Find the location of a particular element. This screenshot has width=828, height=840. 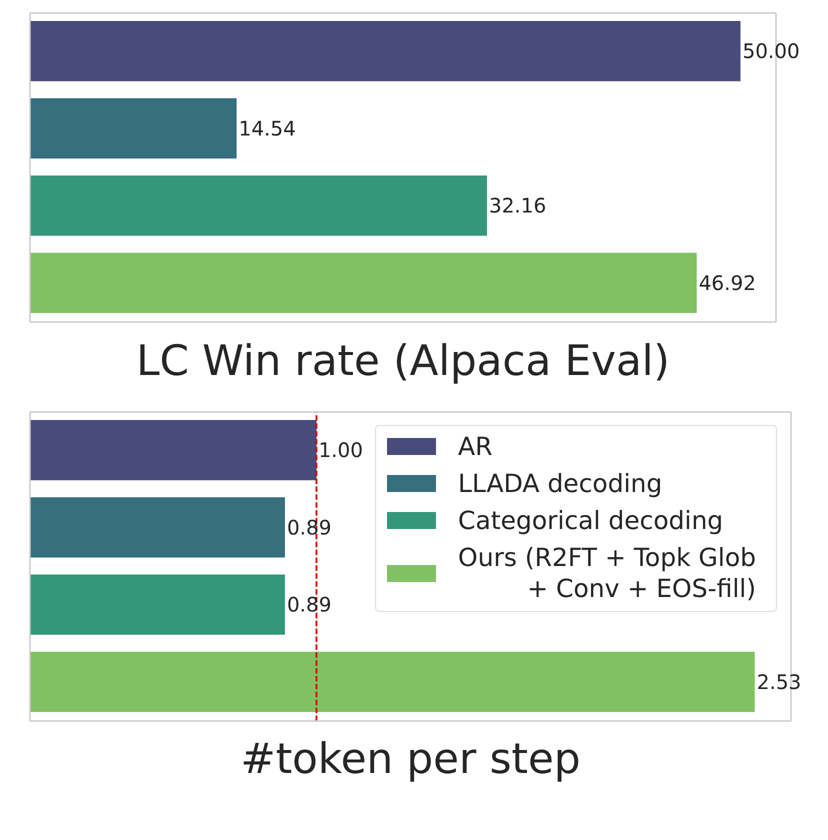

legend-label: Categorical decoding is located at coordinates (591, 520).